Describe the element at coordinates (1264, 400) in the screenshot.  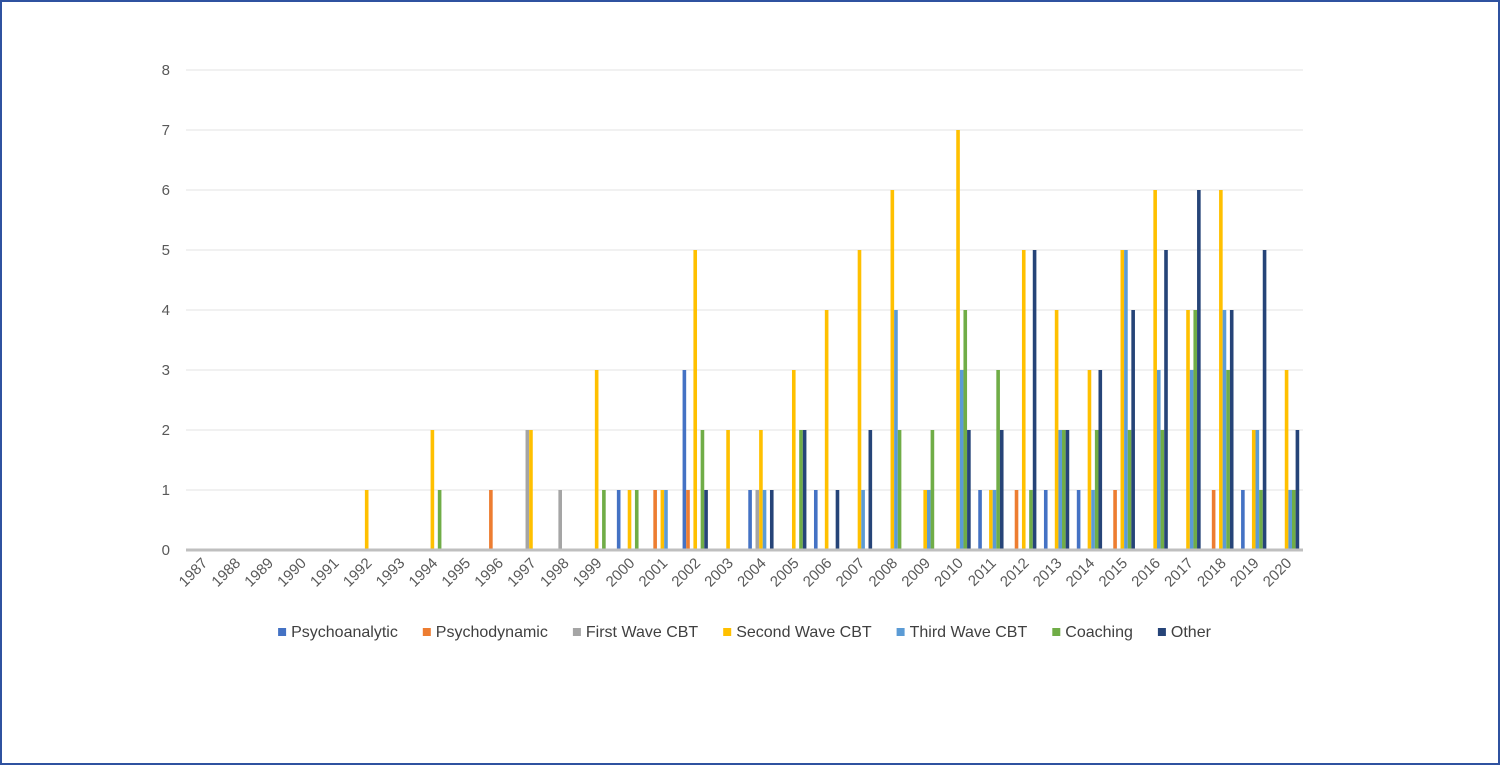
I see `bar-other-2019` at that location.